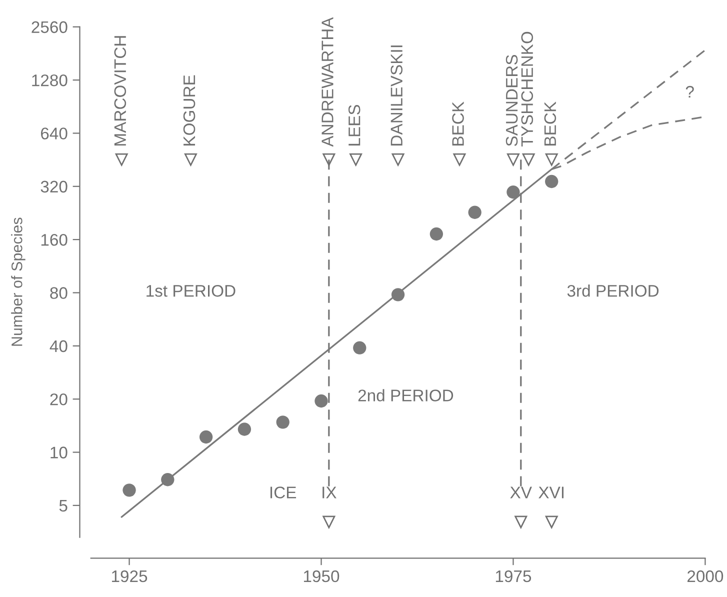 The image size is (727, 597). What do you see at coordinates (396, 96) in the screenshot?
I see `annotation: DANILEVSKII` at bounding box center [396, 96].